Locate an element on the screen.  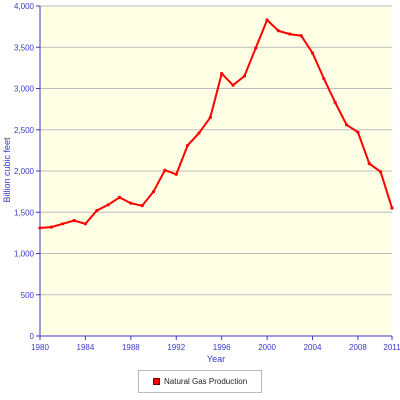
x-tick-label: 1984 is located at coordinates (86, 347).